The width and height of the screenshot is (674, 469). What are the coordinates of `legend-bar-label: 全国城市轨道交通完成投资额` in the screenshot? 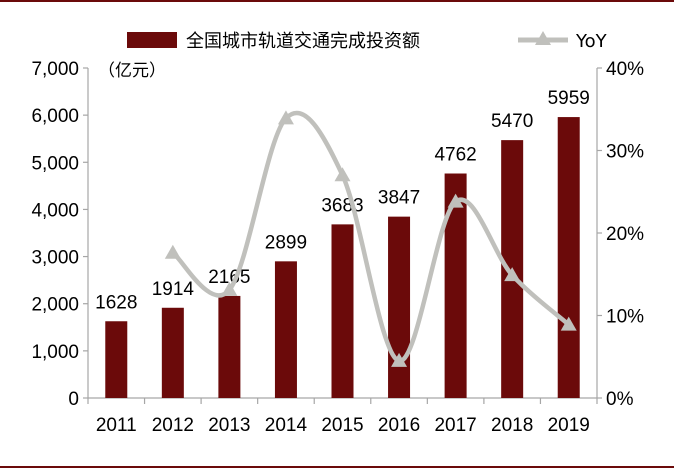 It's located at (303, 41).